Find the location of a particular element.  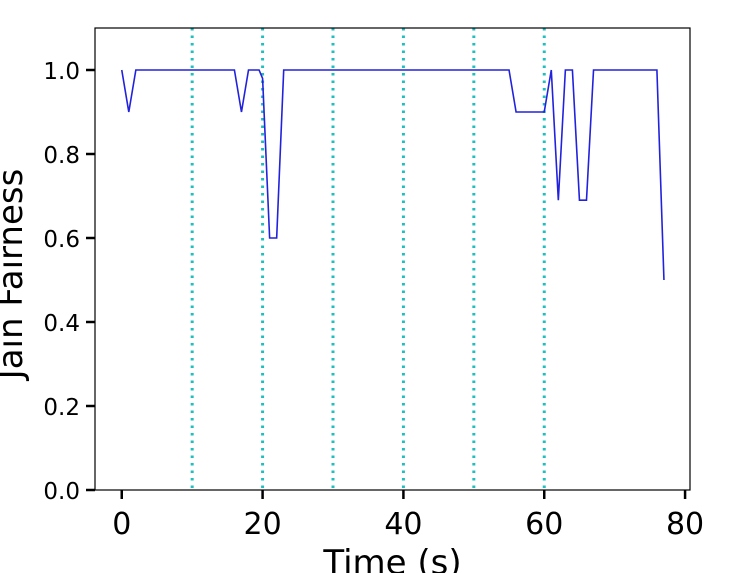

y-tick-label: 0.0 is located at coordinates (61, 492).